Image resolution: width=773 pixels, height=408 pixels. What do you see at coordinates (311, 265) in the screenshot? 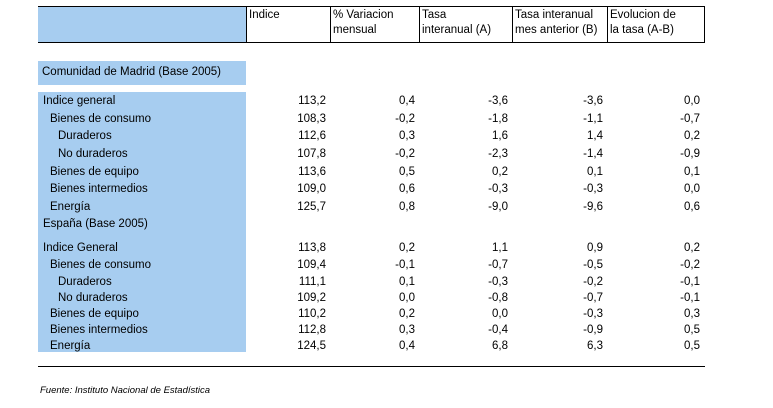
I see `table-cell: 109,4` at bounding box center [311, 265].